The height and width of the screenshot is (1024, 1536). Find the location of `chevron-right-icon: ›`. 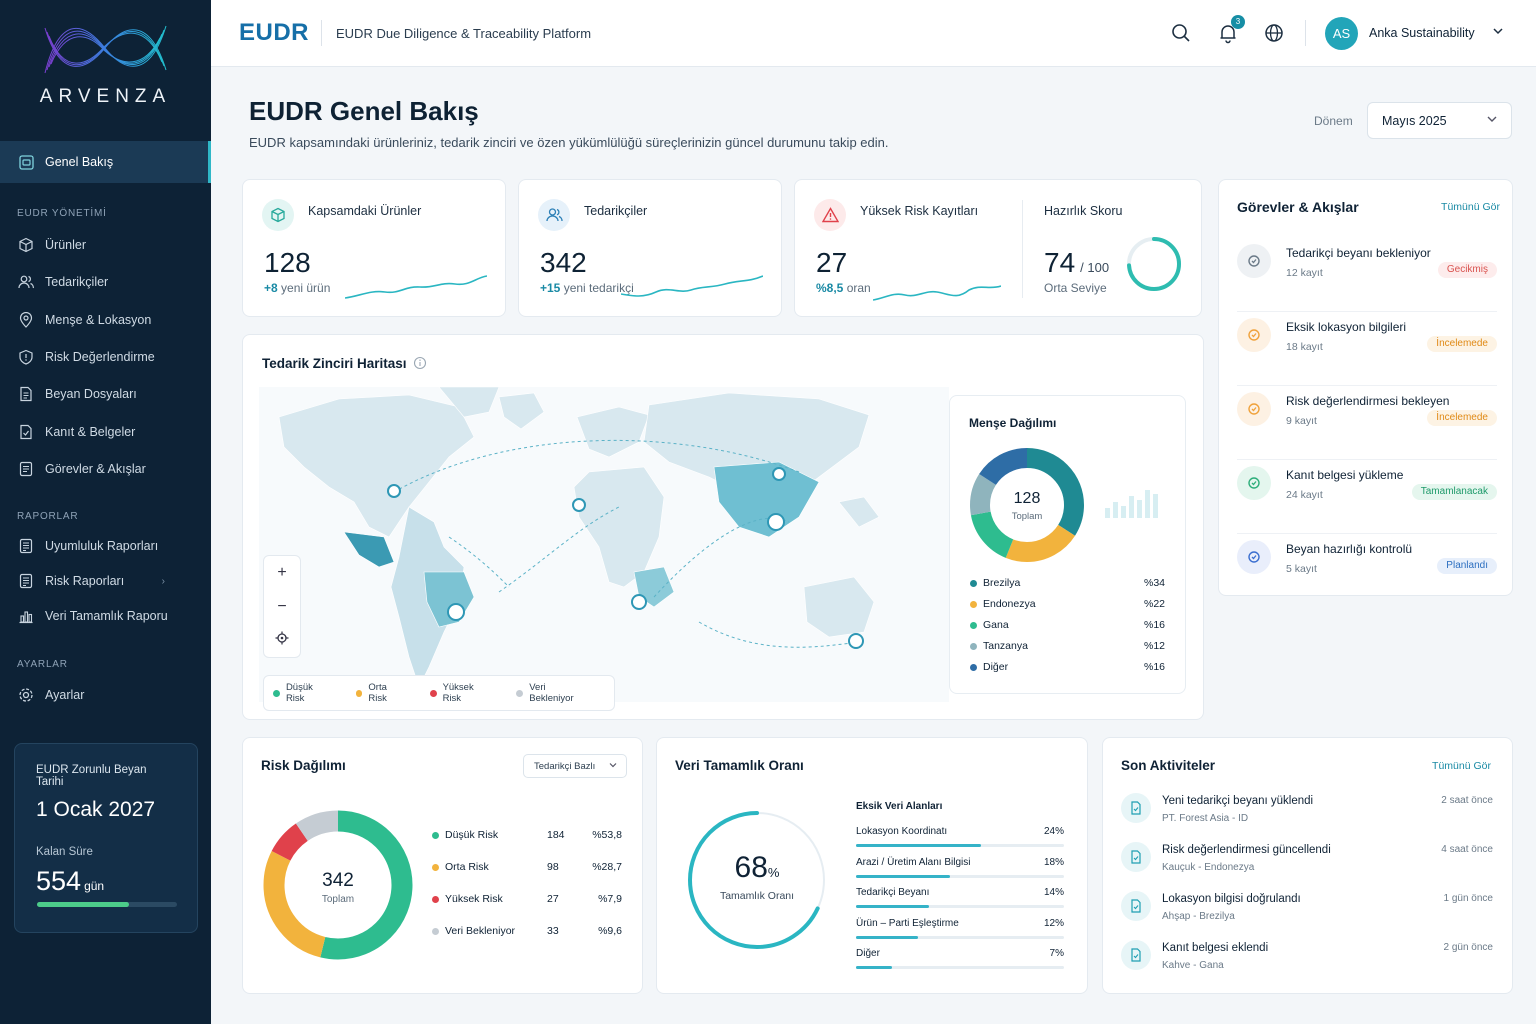

chevron-right-icon: › is located at coordinates (163, 581).